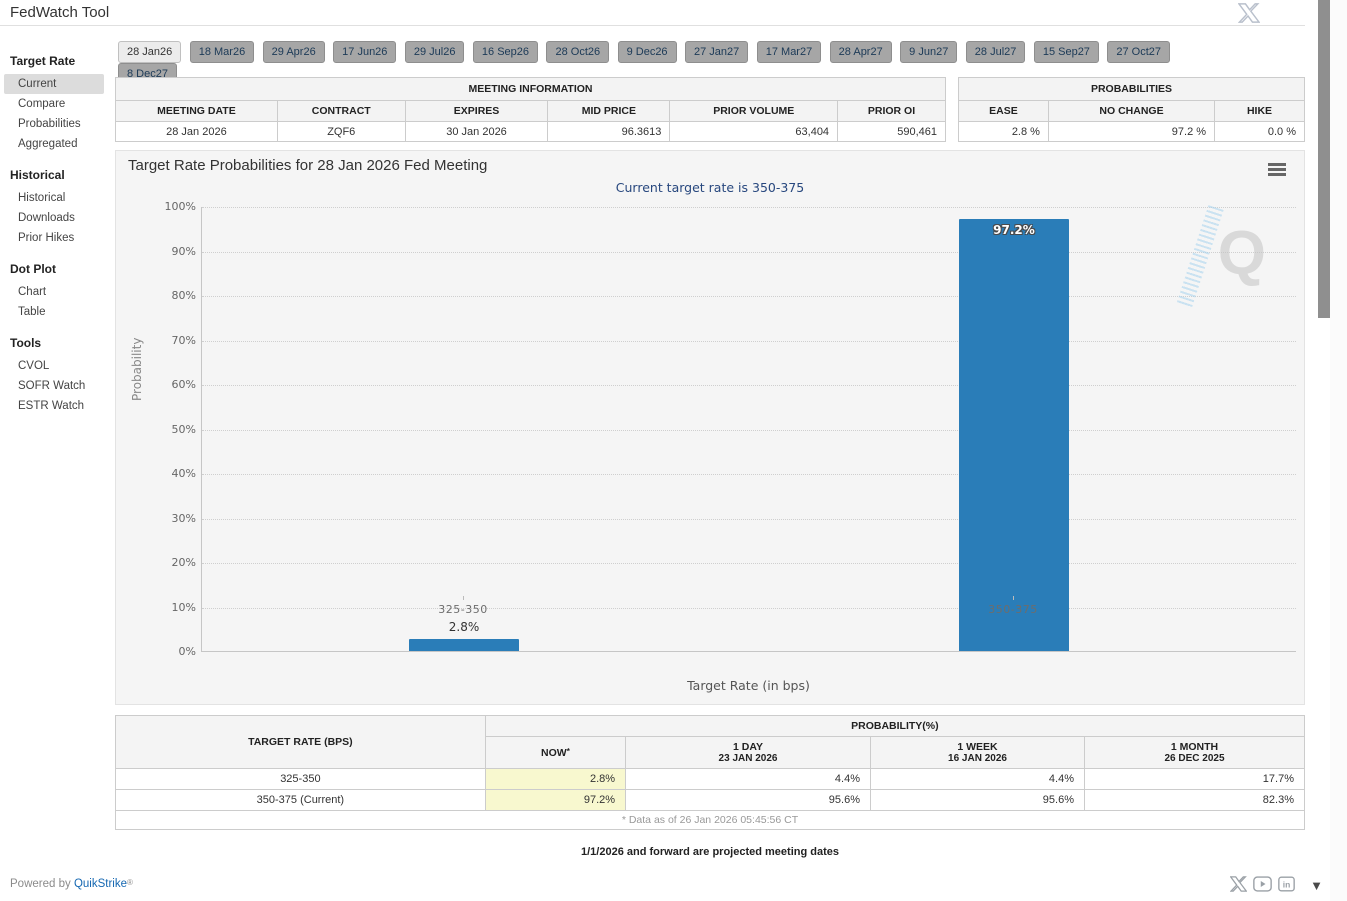  Describe the element at coordinates (1249, 13) in the screenshot. I see `x-social-logo-icon` at that location.